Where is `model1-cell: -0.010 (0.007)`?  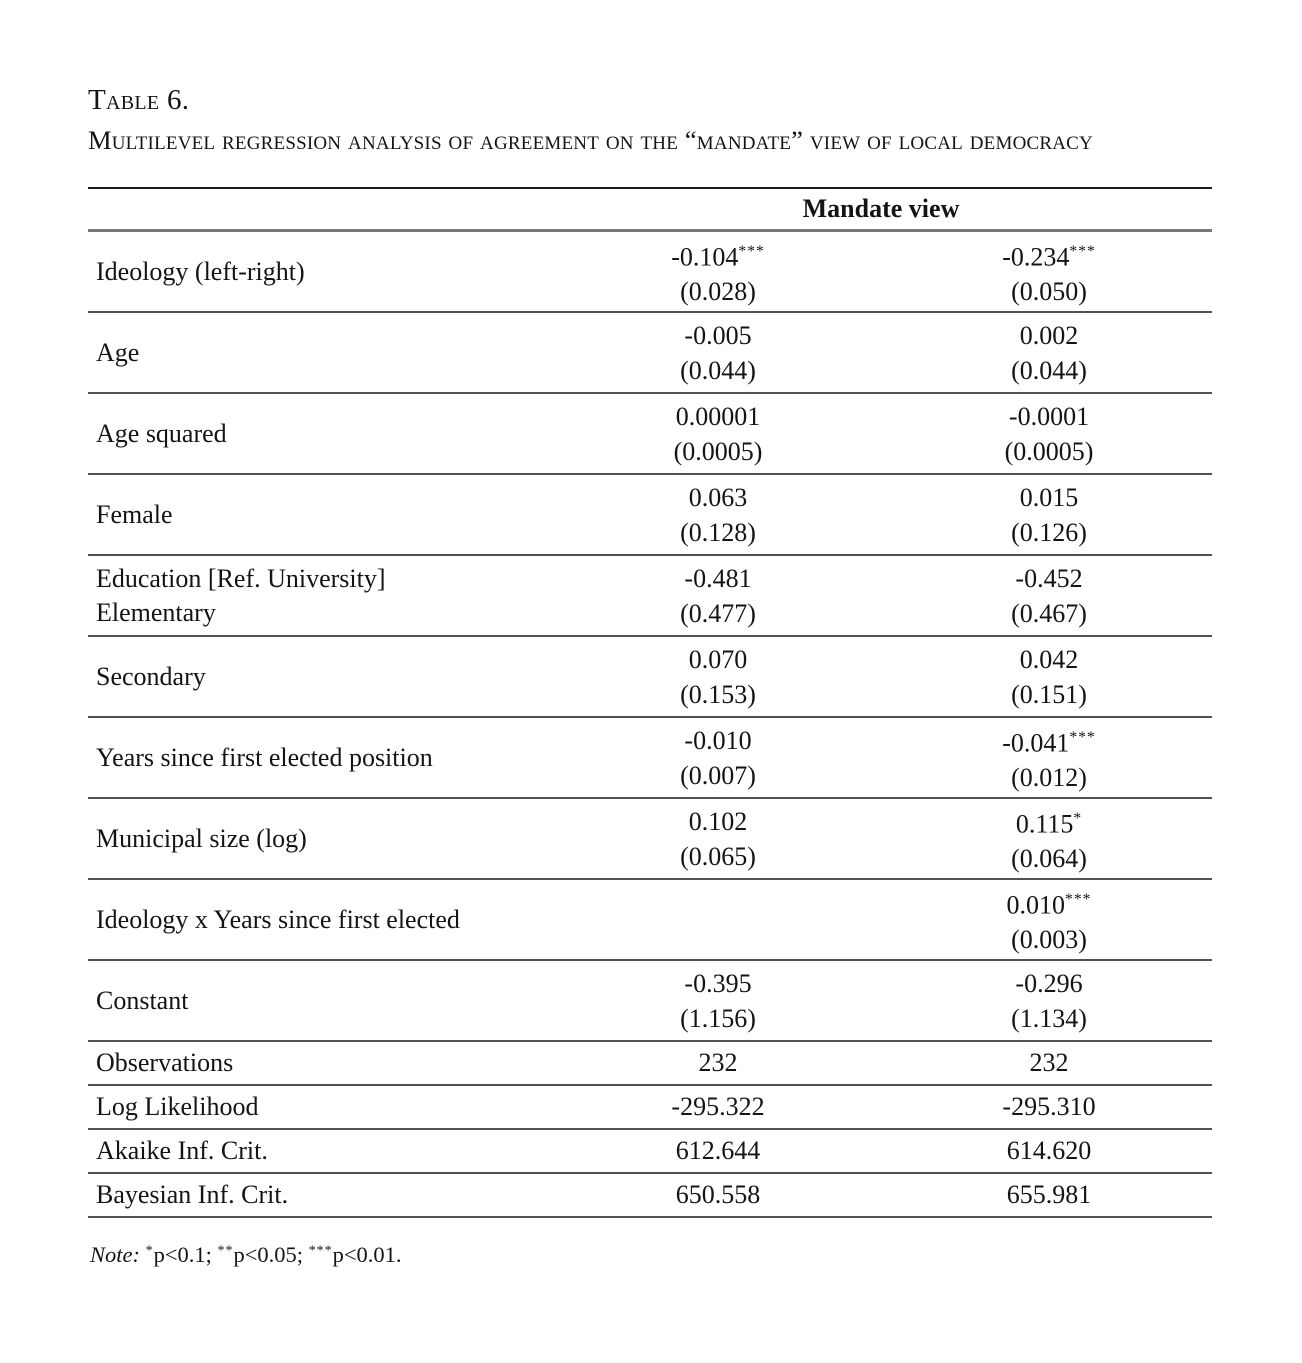 model1-cell: -0.010 (0.007) is located at coordinates (718, 758).